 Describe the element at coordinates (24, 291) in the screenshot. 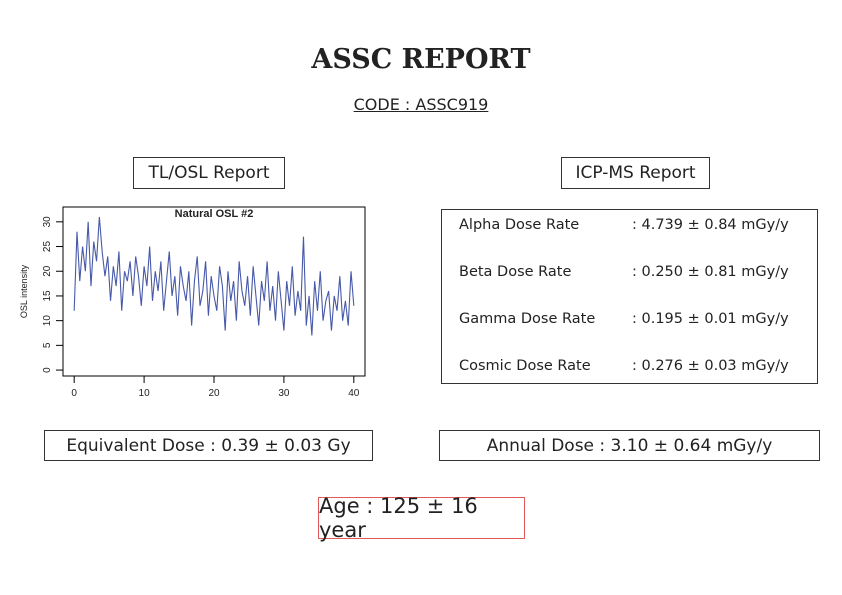

I see `y-axis-label: OSL intensity` at that location.